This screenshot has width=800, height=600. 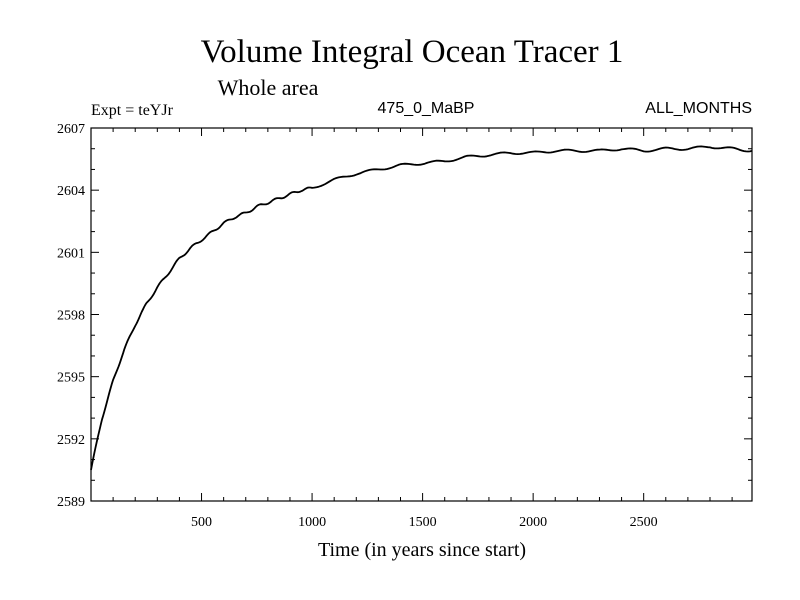 I want to click on y-tick-label: 2598, so click(x=71, y=316).